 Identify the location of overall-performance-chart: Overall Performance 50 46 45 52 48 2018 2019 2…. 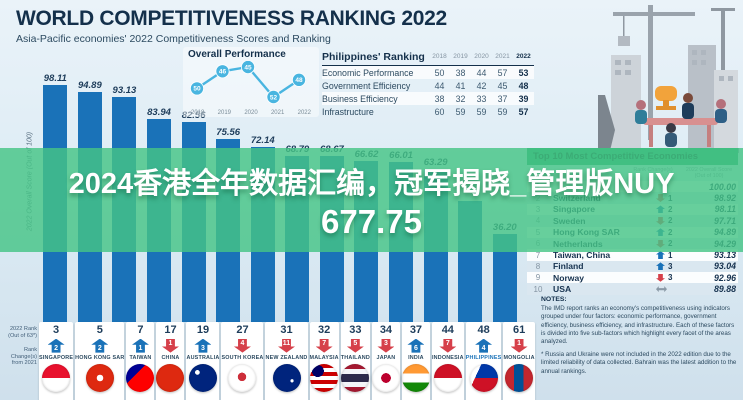
(251, 82).